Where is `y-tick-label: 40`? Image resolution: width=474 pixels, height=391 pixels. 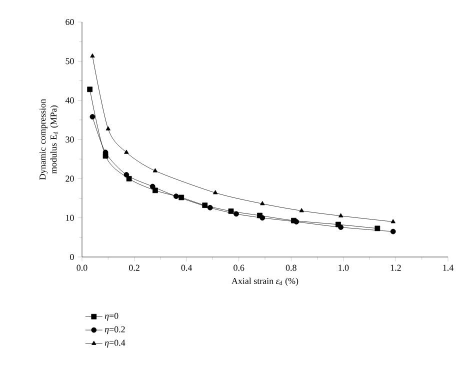 y-tick-label: 40 is located at coordinates (69, 100).